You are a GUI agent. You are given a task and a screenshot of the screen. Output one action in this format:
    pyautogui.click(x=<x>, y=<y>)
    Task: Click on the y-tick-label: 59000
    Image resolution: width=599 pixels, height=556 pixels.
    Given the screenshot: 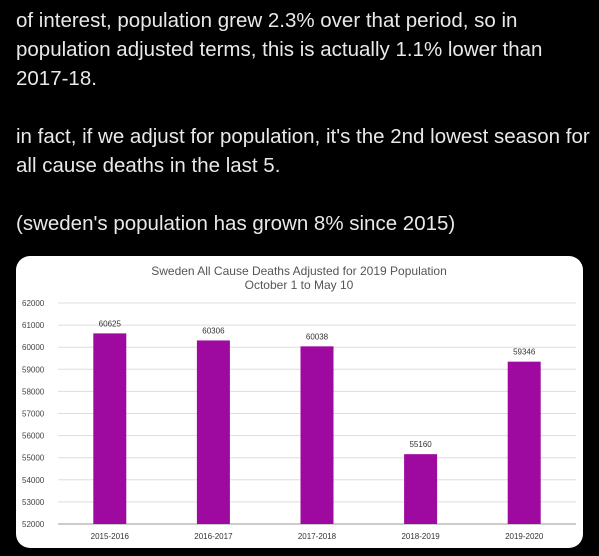 What is the action you would take?
    pyautogui.click(x=33, y=369)
    